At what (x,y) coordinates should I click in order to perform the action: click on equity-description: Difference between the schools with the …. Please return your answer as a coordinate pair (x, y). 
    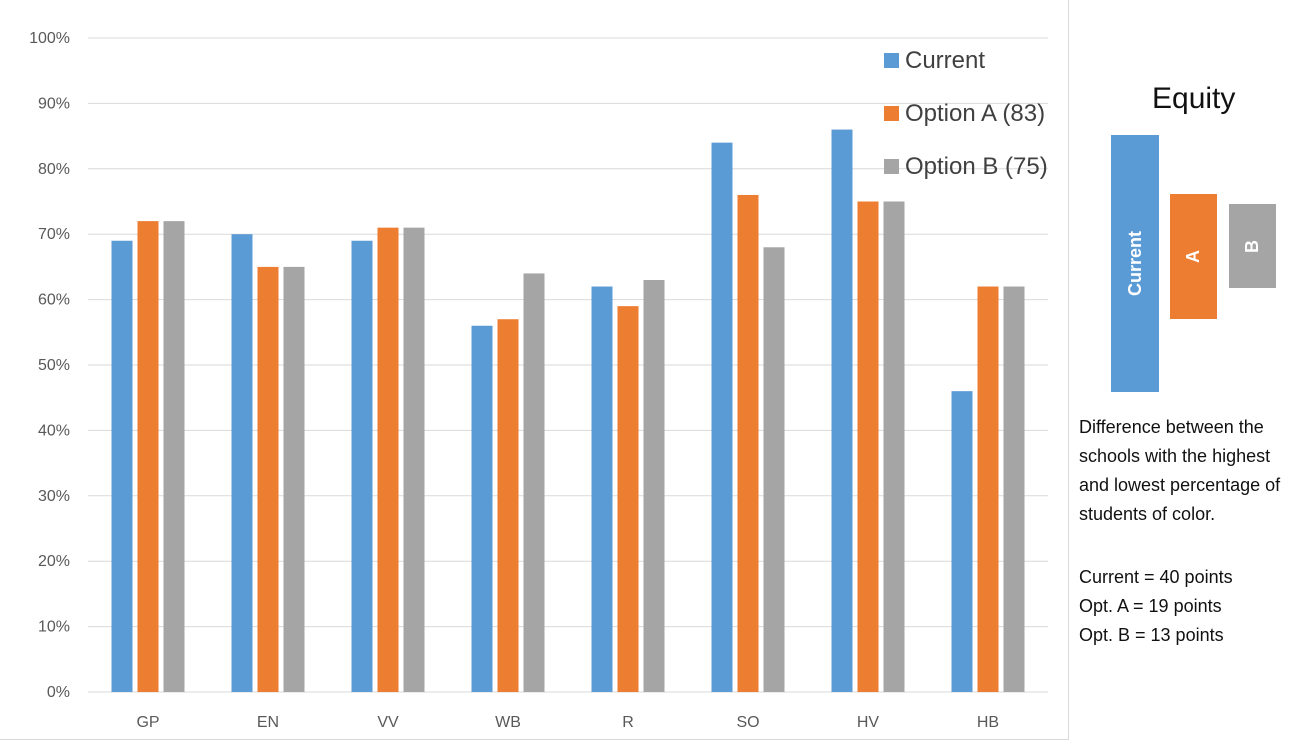
    Looking at the image, I should click on (1180, 470).